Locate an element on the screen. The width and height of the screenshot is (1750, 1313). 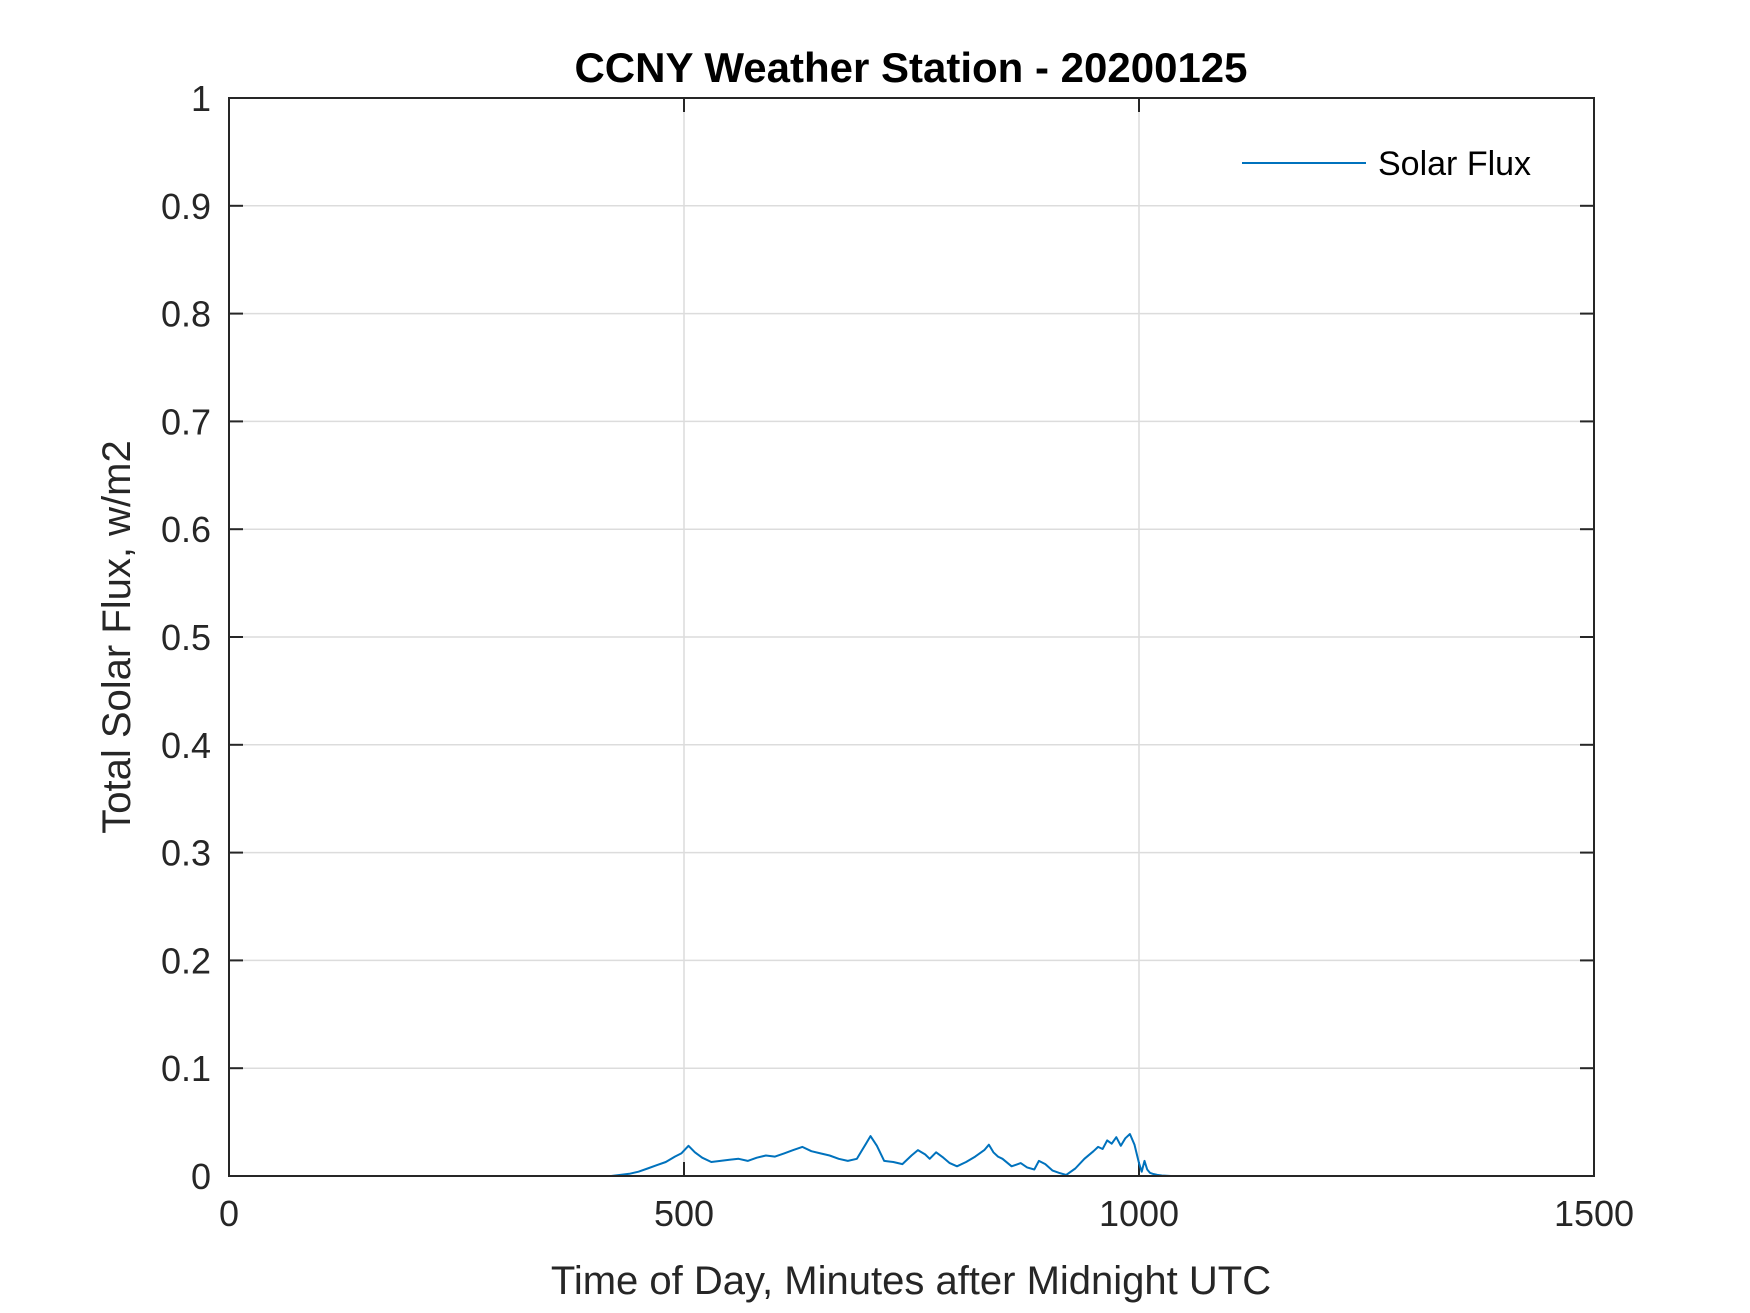
series-layer is located at coordinates (884, 1155).